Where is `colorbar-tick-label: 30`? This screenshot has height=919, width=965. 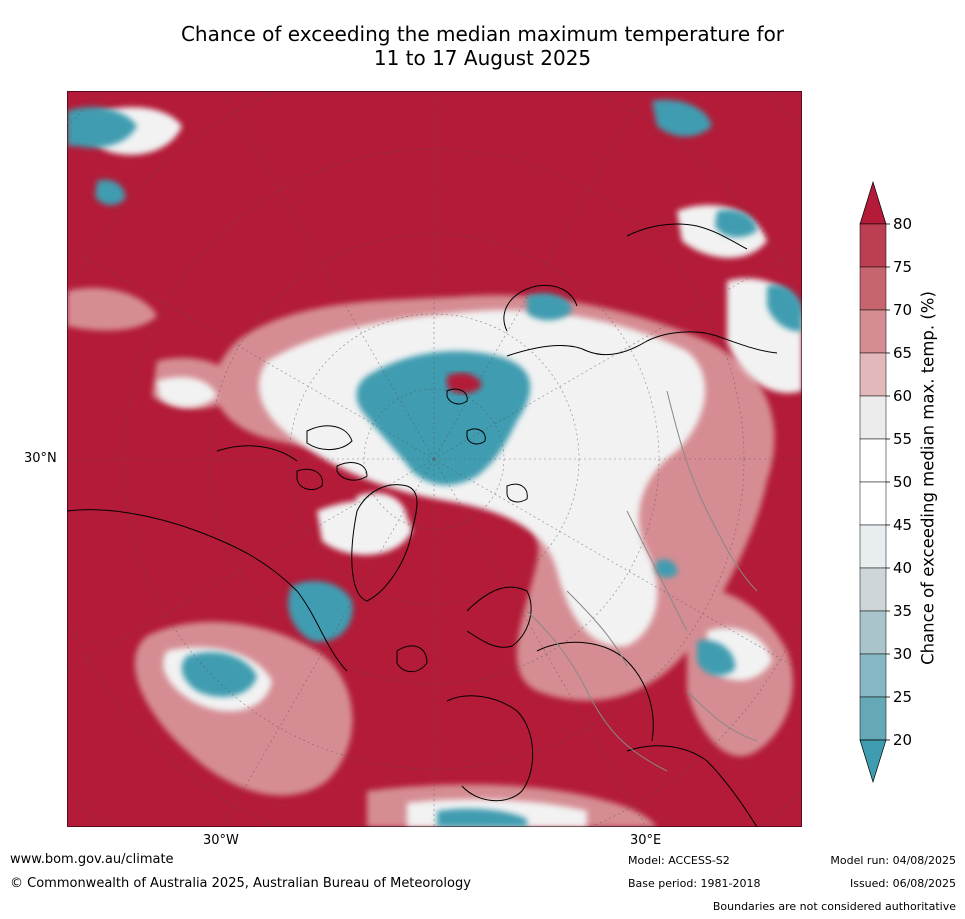 colorbar-tick-label: 30 is located at coordinates (902, 654).